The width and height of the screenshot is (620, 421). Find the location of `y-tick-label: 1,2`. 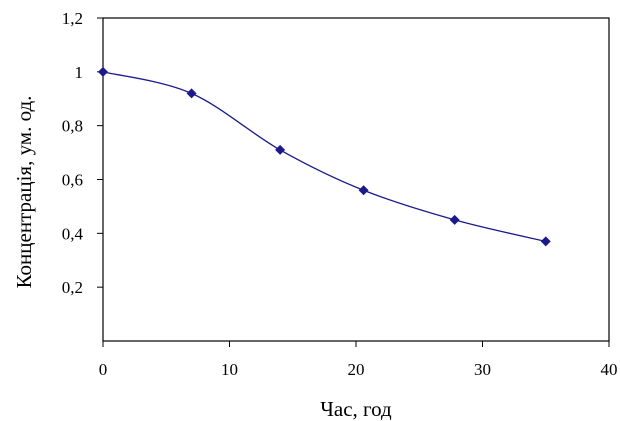

y-tick-label: 1,2 is located at coordinates (72, 18).